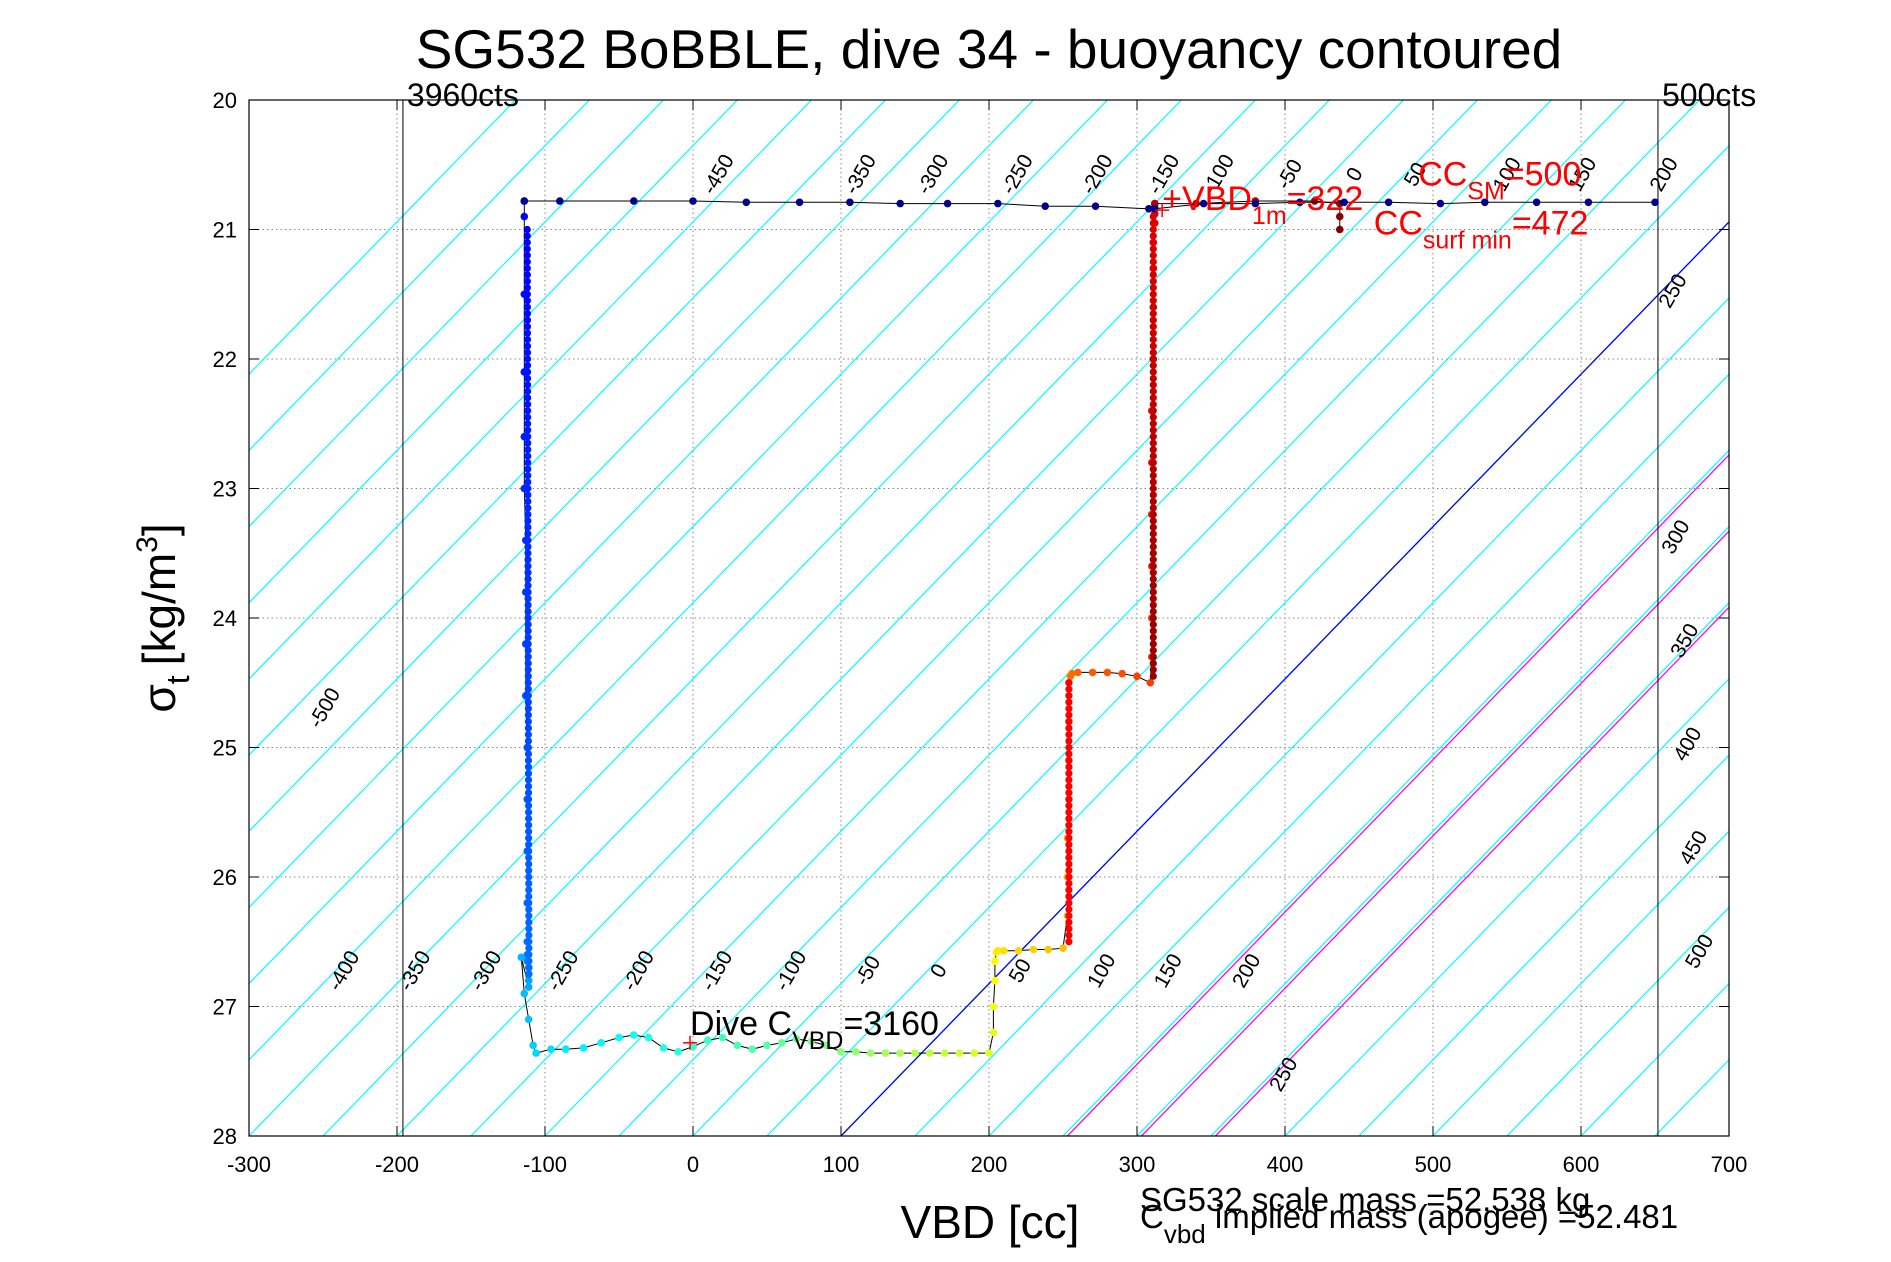 This screenshot has width=1891, height=1262. What do you see at coordinates (1269, 216) in the screenshot?
I see `annotation-sub: 1m` at bounding box center [1269, 216].